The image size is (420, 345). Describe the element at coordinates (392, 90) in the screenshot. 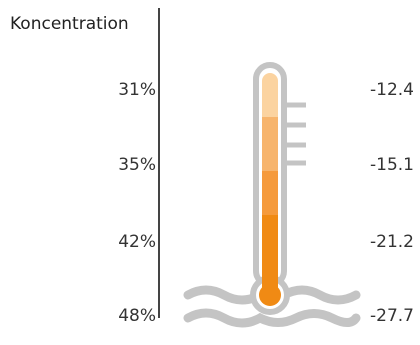

I see `temperature-value-1: -12.4` at that location.